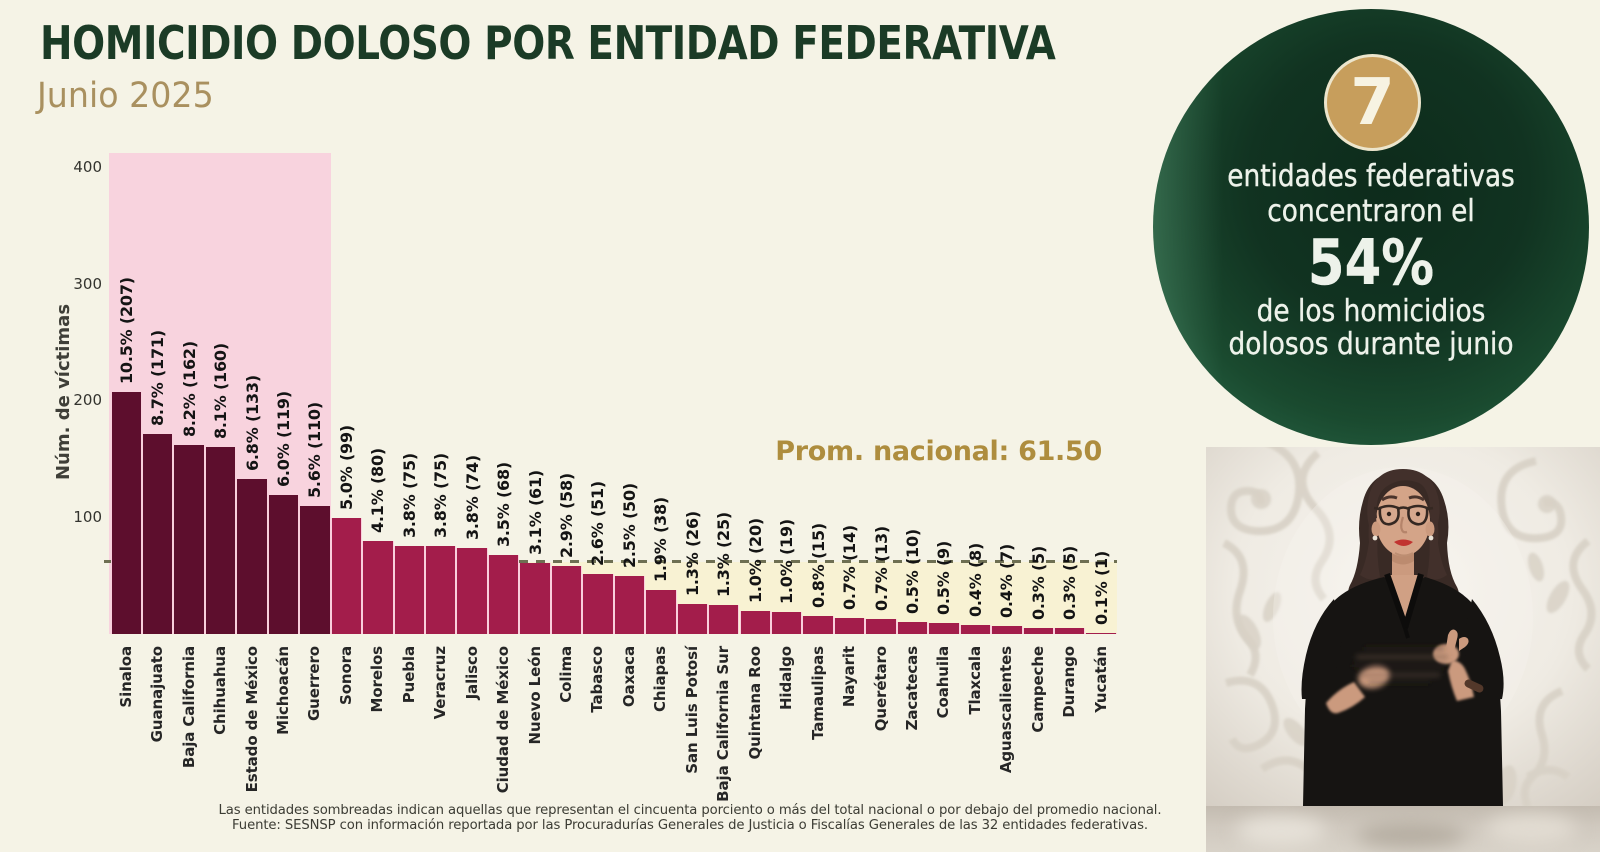 Image resolution: width=1600 pixels, height=852 pixels. I want to click on bar-value-label: 8.7% (171), so click(158, 378).